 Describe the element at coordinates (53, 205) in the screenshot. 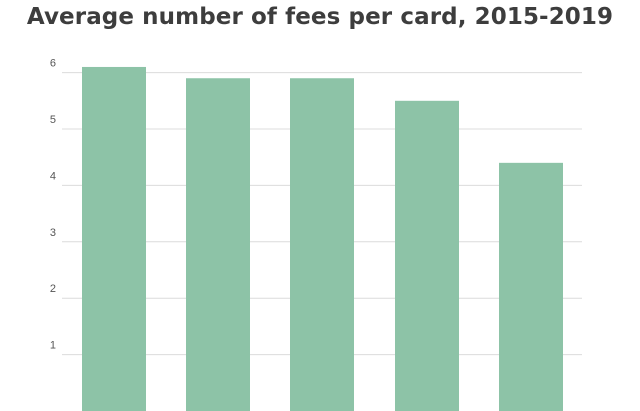

I see `y-axis-ticks: 1 2 3 4 5 6` at that location.